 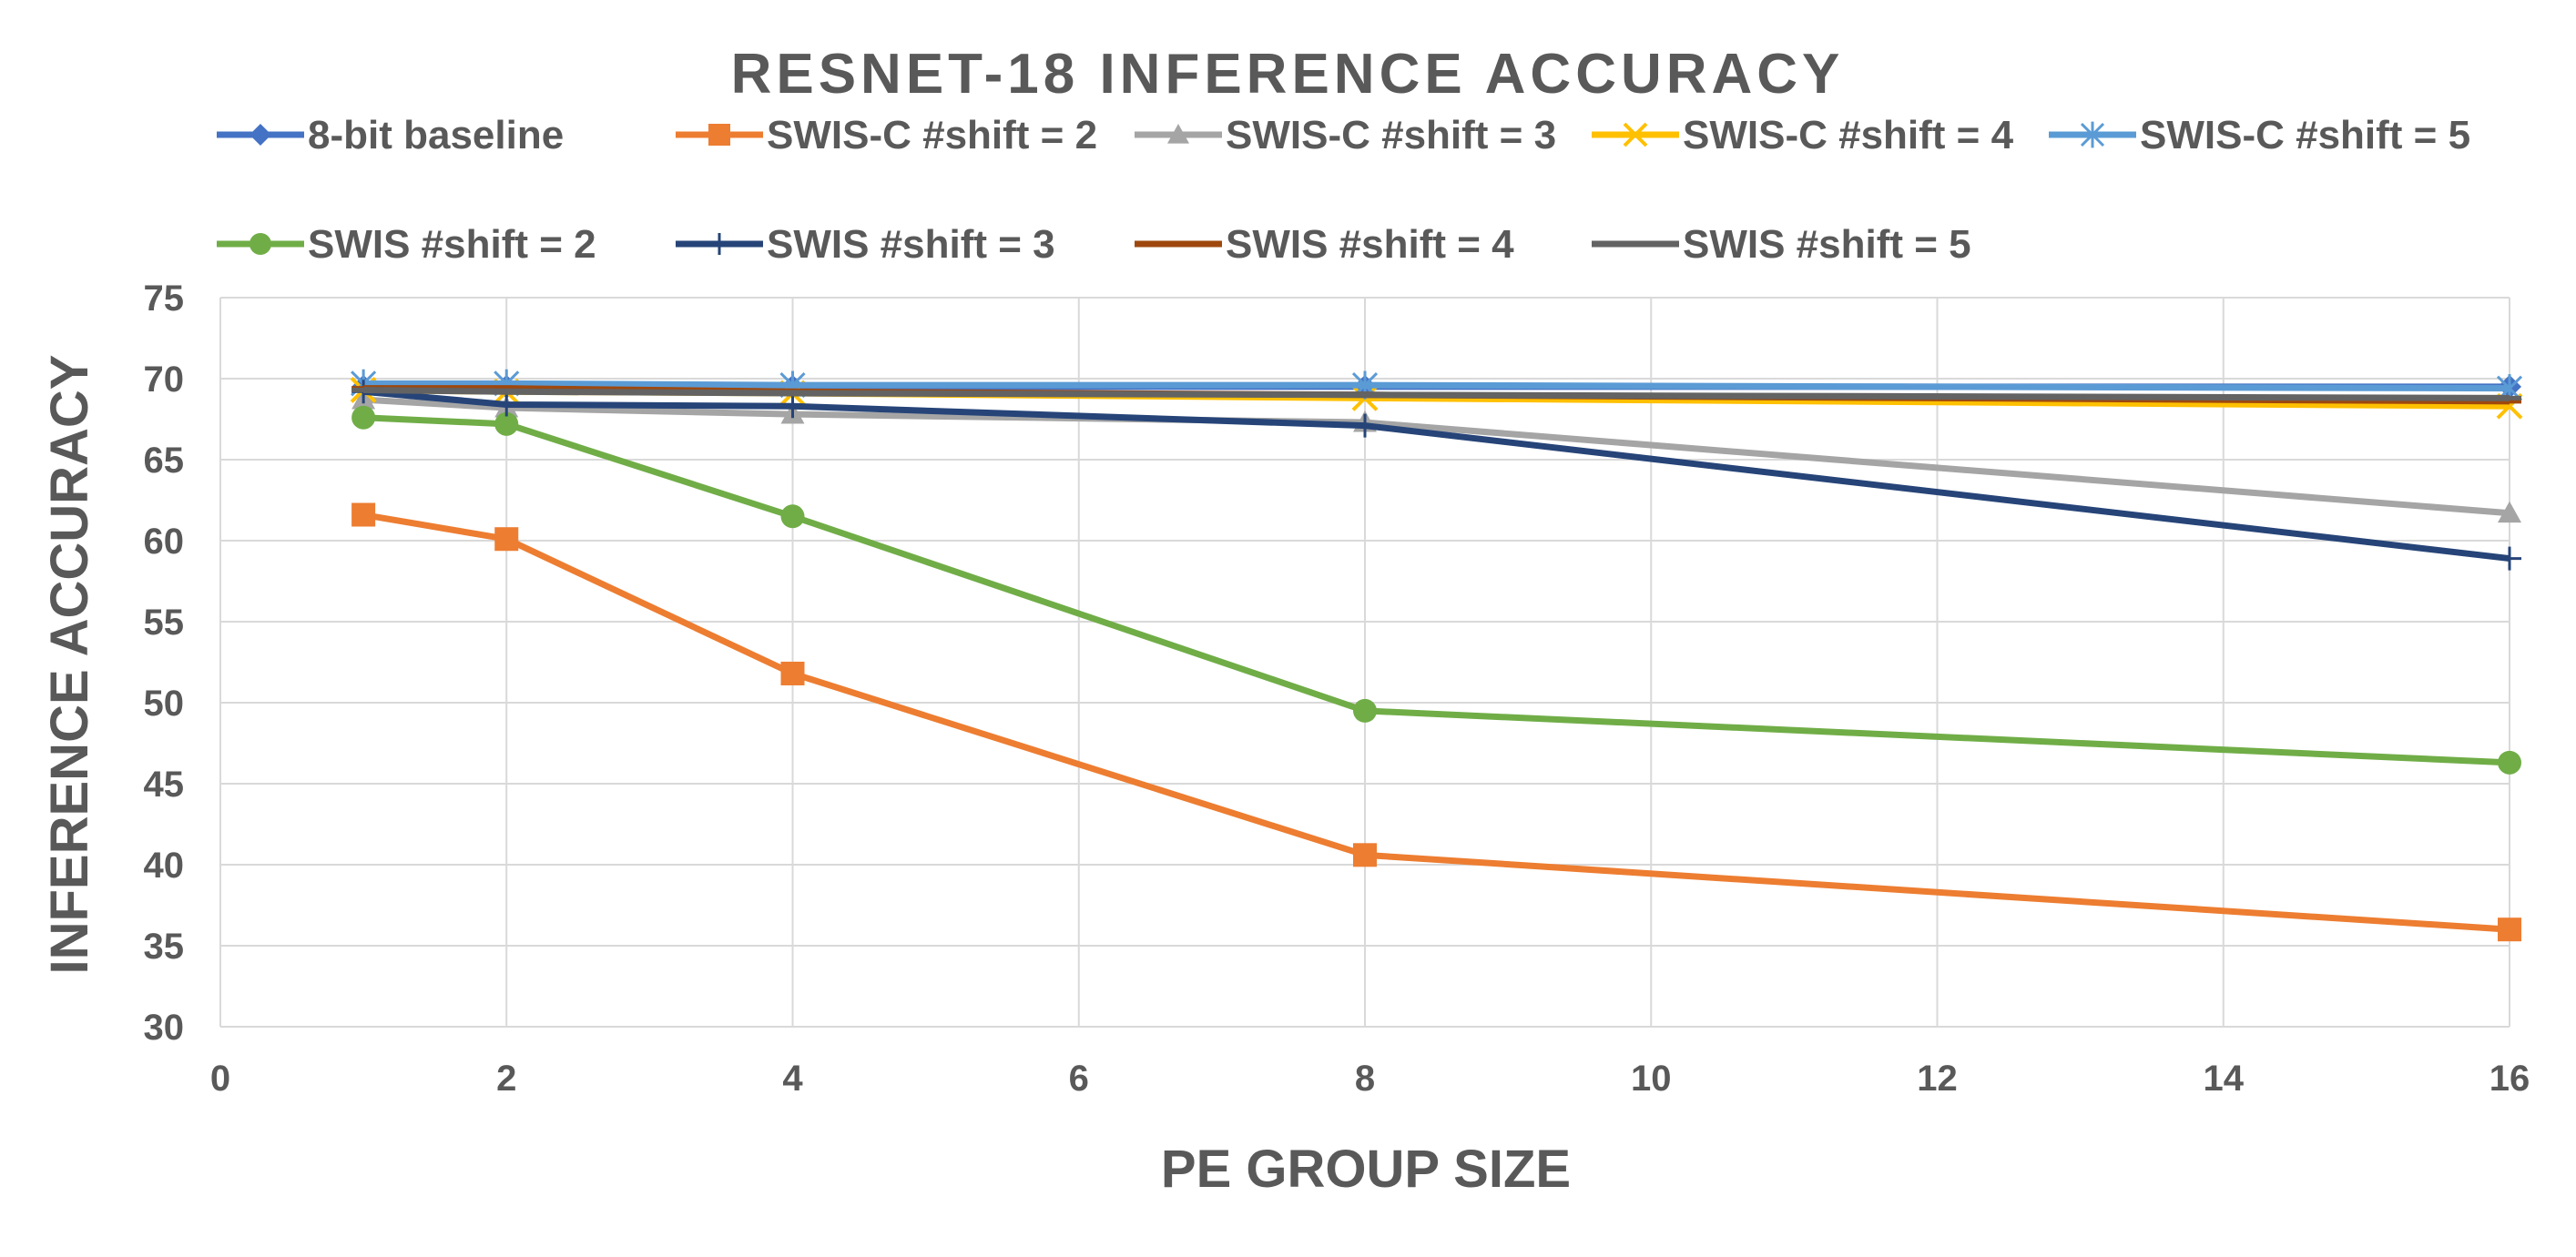 I want to click on legend-label: SWIS #shift = 3, so click(x=911, y=244).